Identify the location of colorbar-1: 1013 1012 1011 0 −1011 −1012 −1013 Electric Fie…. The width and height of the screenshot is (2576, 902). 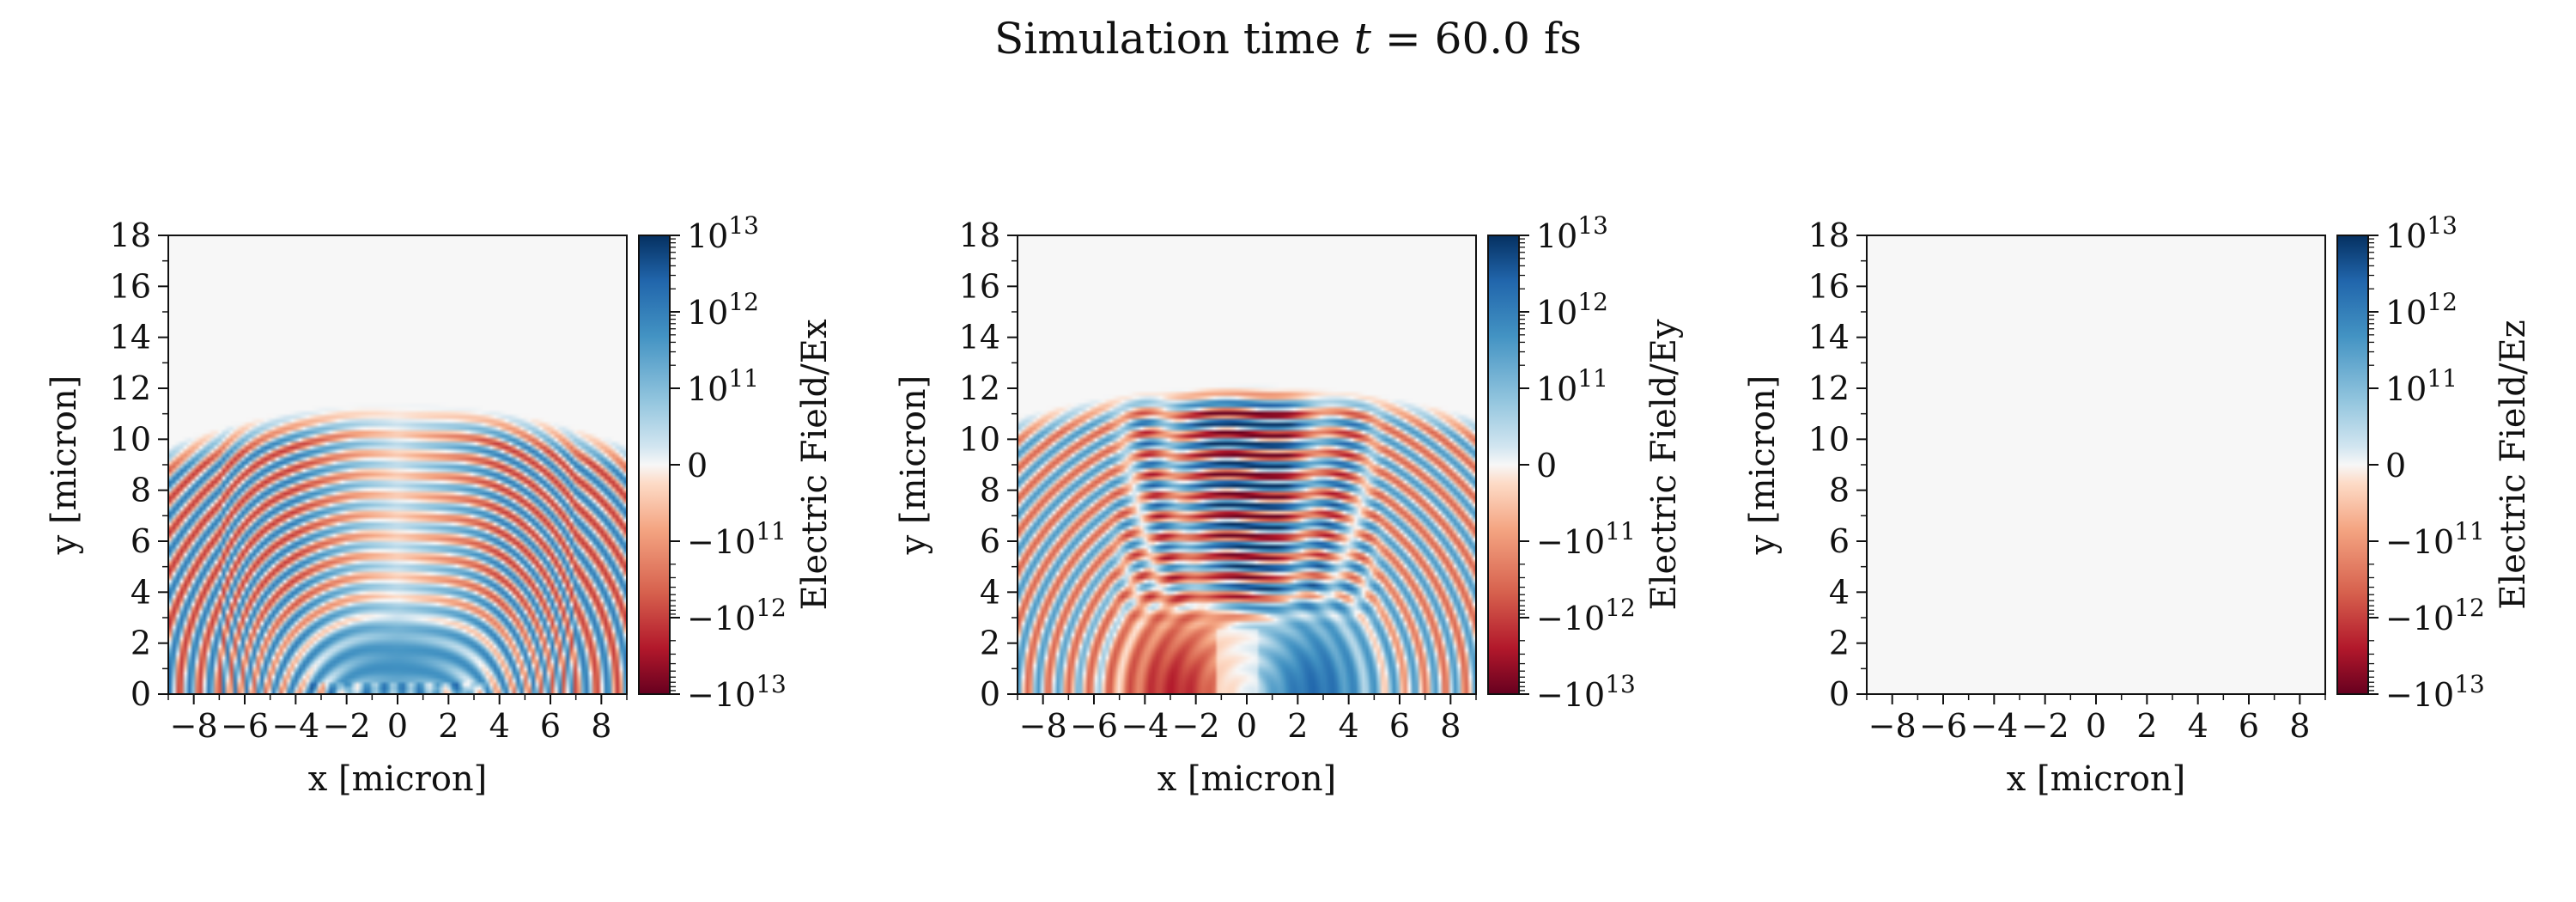
(737, 462).